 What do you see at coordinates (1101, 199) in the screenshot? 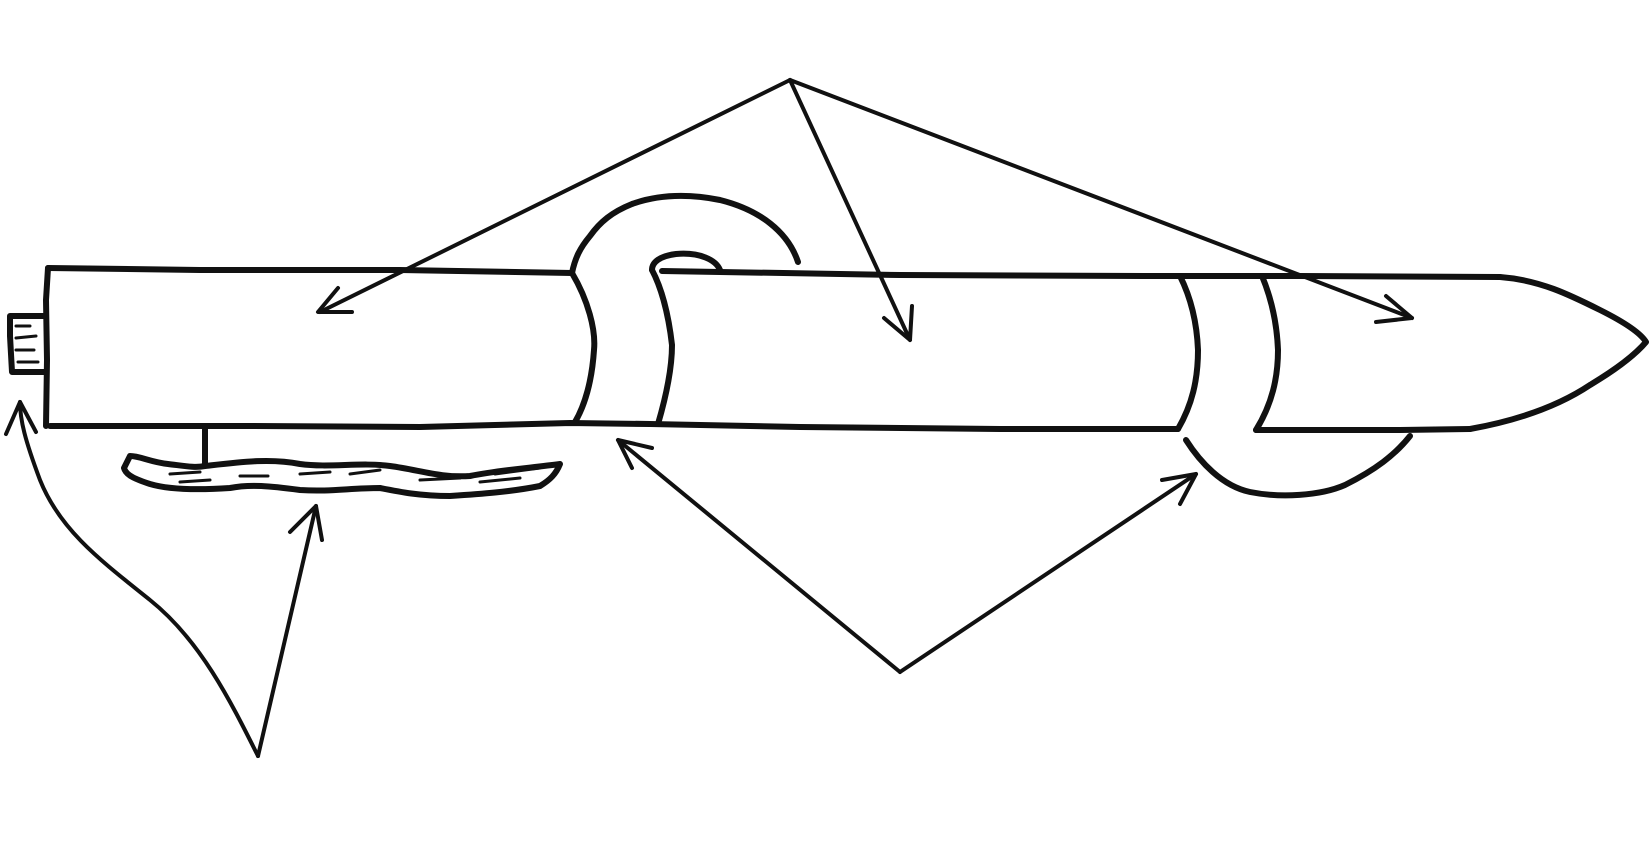
I see `leader-top-to-right` at bounding box center [1101, 199].